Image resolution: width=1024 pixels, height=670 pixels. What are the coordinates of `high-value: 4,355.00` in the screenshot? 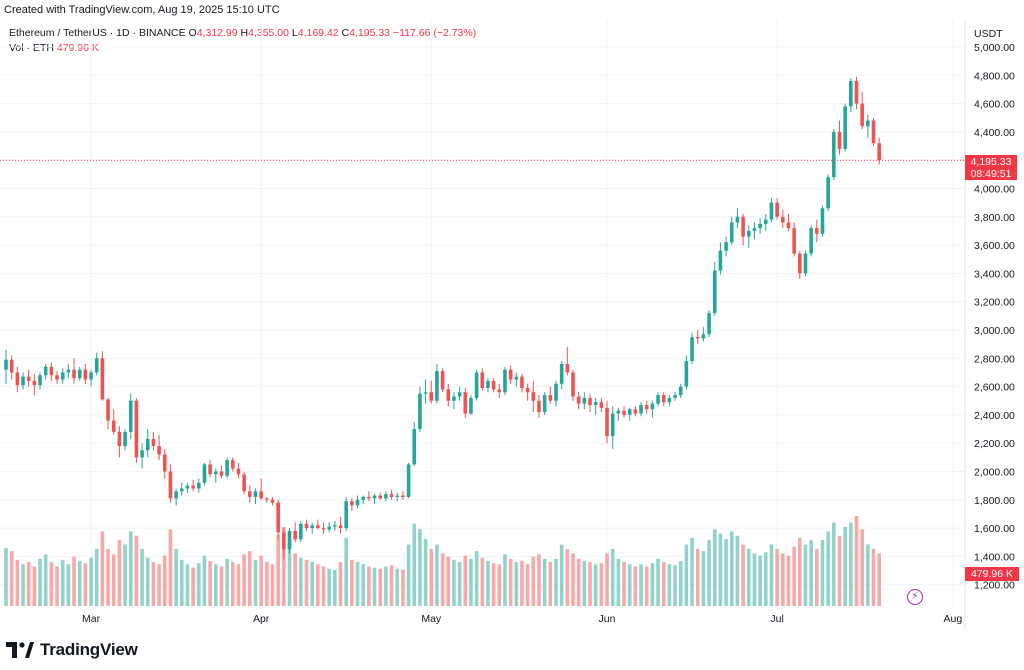 It's located at (268, 33).